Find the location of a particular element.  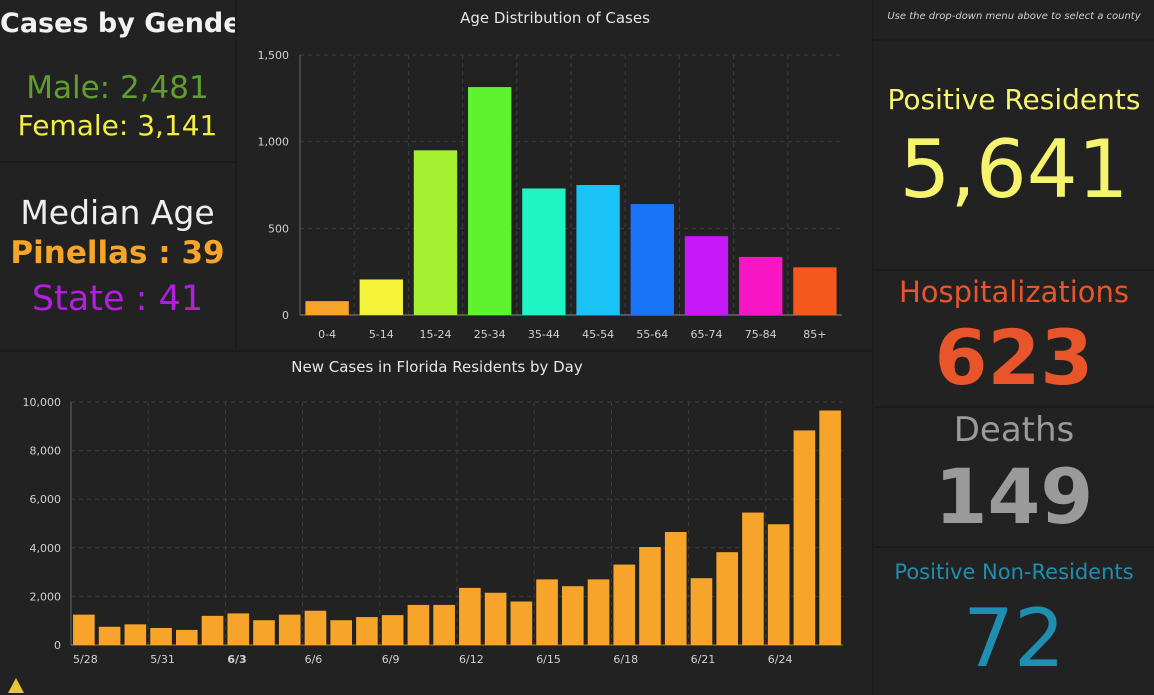

age-ytick-label: 0 is located at coordinates (285, 315).